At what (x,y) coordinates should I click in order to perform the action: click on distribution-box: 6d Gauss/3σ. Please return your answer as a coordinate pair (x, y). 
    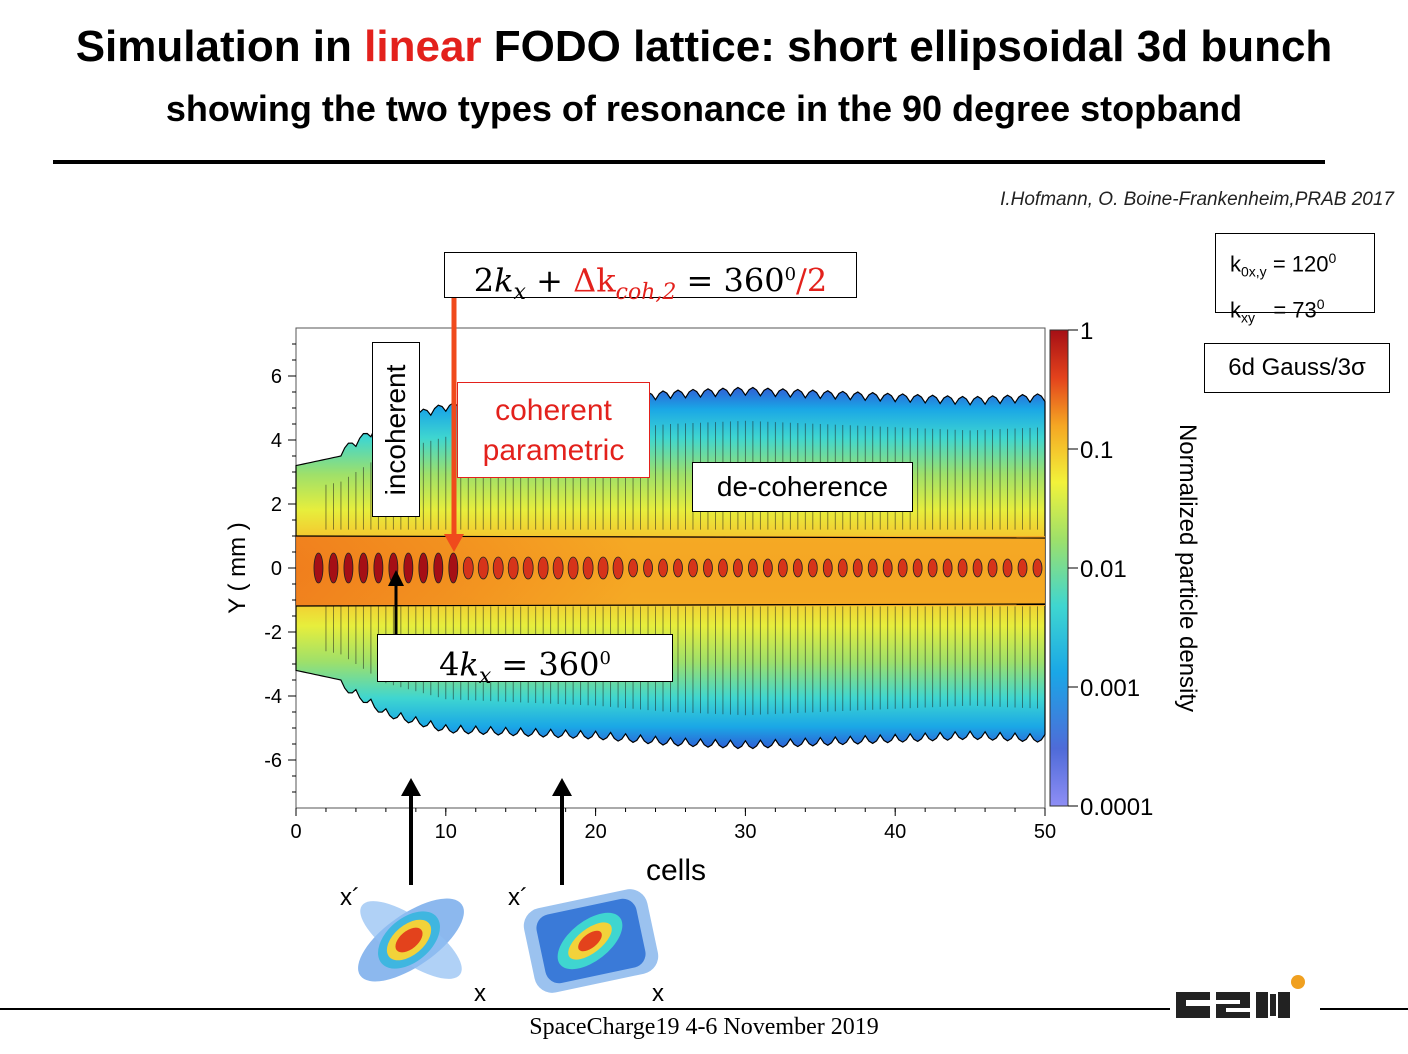
    Looking at the image, I should click on (1297, 368).